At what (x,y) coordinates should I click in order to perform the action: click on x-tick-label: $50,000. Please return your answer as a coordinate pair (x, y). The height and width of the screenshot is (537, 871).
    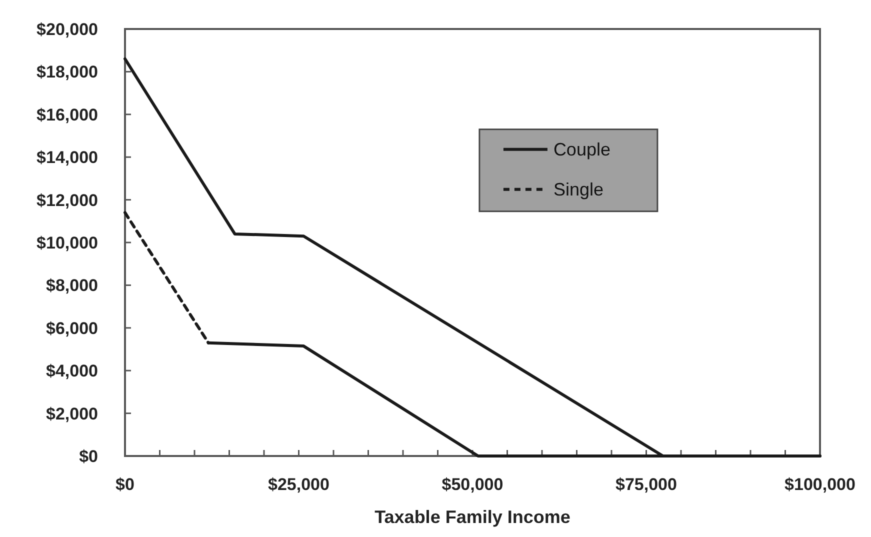
    Looking at the image, I should click on (473, 484).